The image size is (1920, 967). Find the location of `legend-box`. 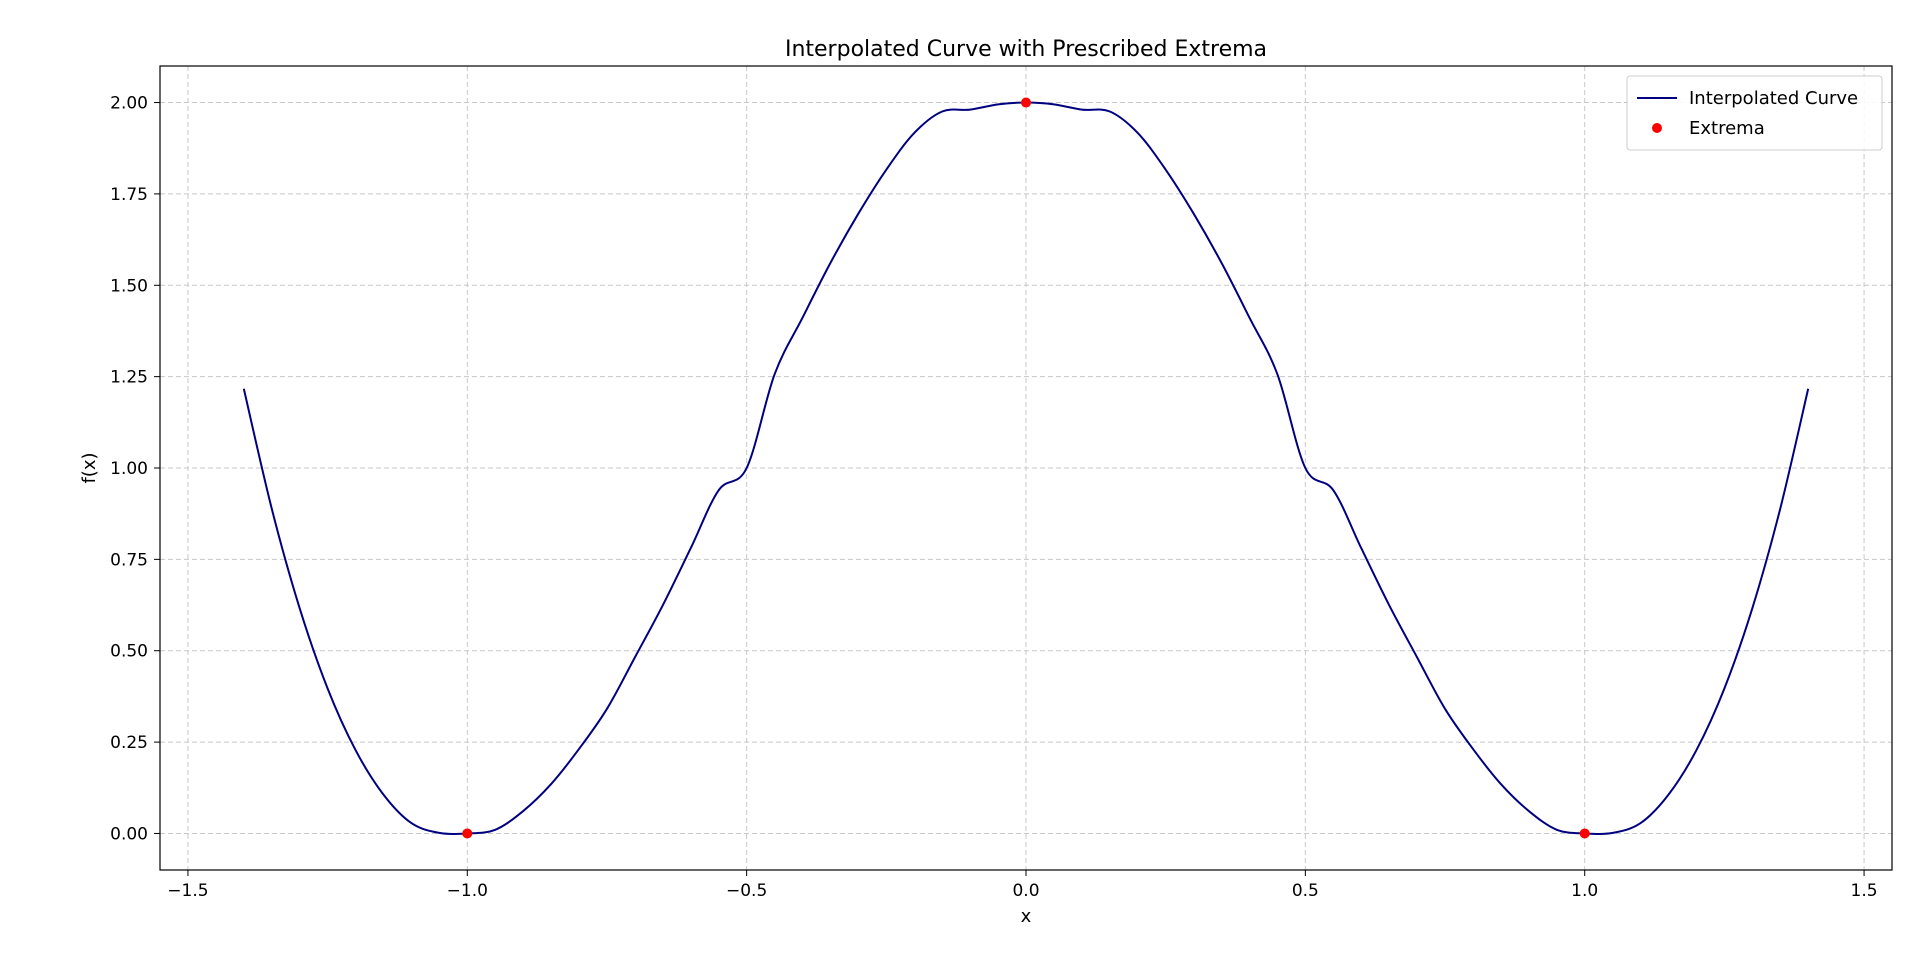

legend-box is located at coordinates (1754, 113).